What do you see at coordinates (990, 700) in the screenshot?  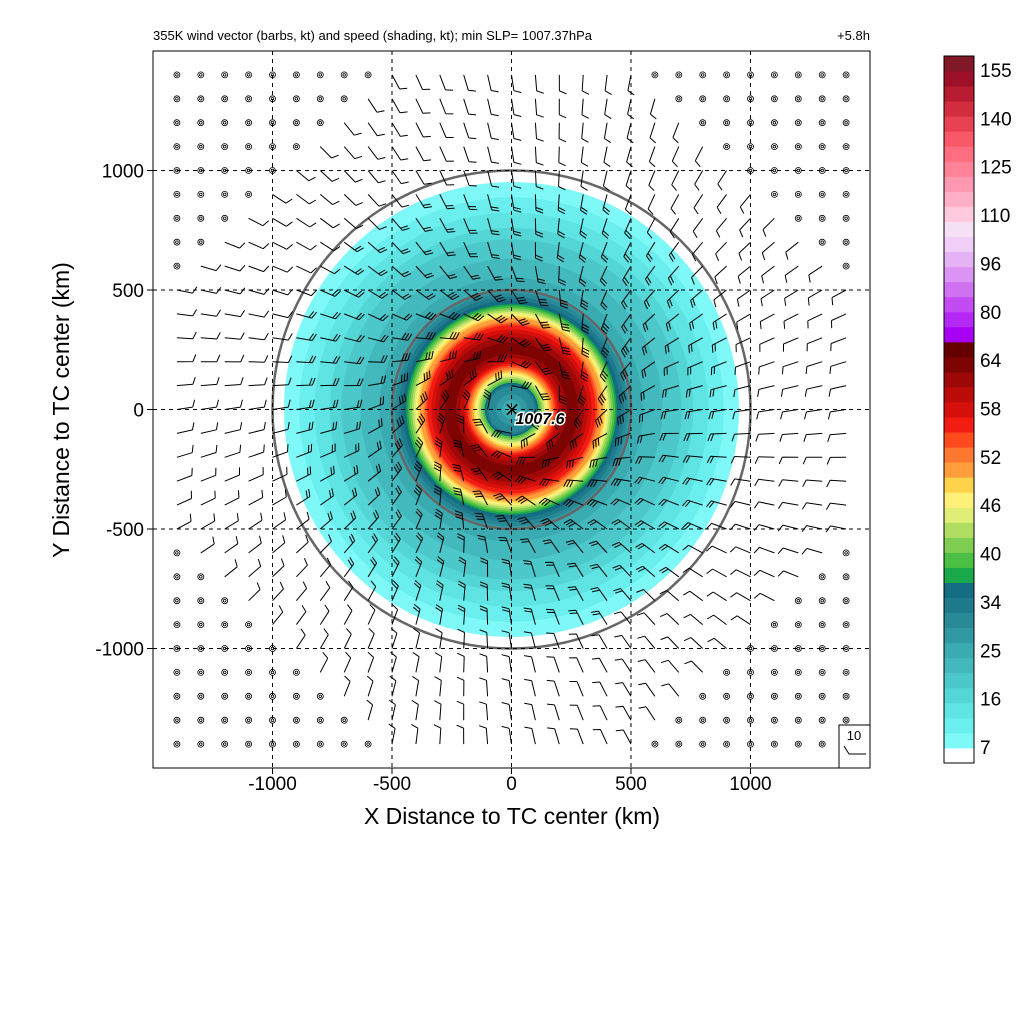 I see `colorbar-tick-label: 16` at bounding box center [990, 700].